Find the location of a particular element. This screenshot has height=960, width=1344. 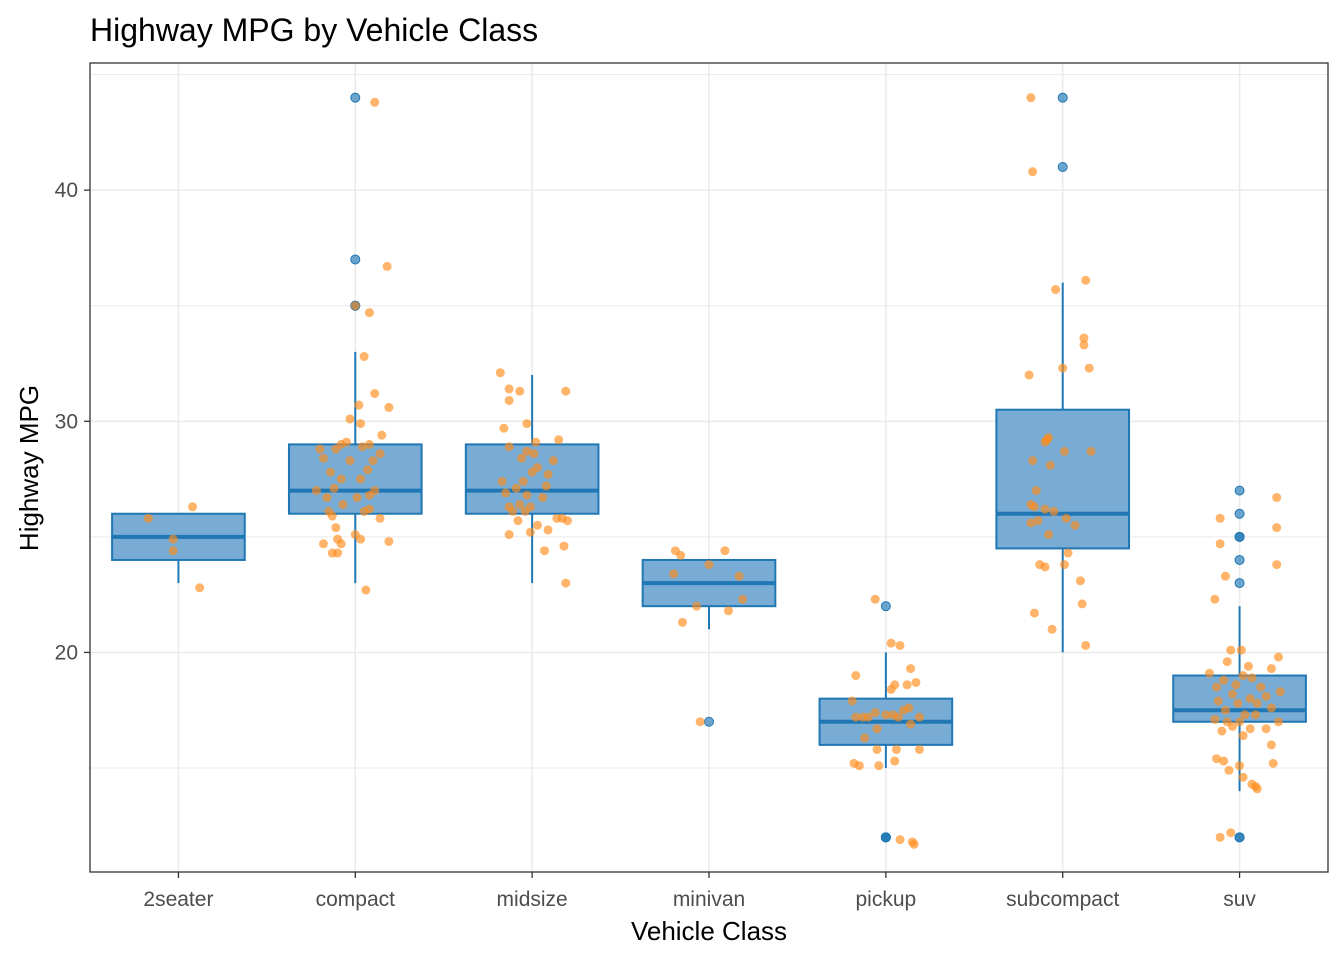

x-tick-label: suv is located at coordinates (1239, 899).